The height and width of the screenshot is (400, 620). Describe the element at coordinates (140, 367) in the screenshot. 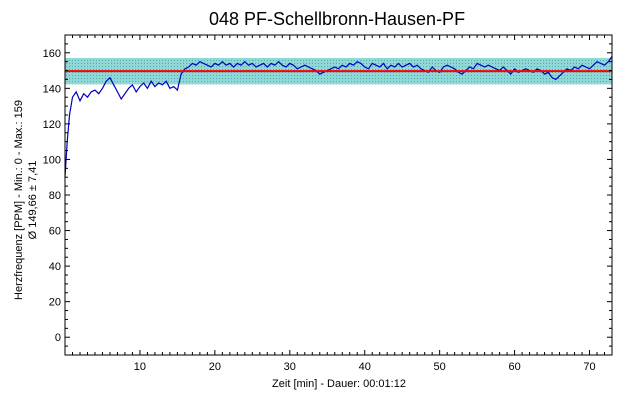

I see `x-tick-label: 10` at that location.